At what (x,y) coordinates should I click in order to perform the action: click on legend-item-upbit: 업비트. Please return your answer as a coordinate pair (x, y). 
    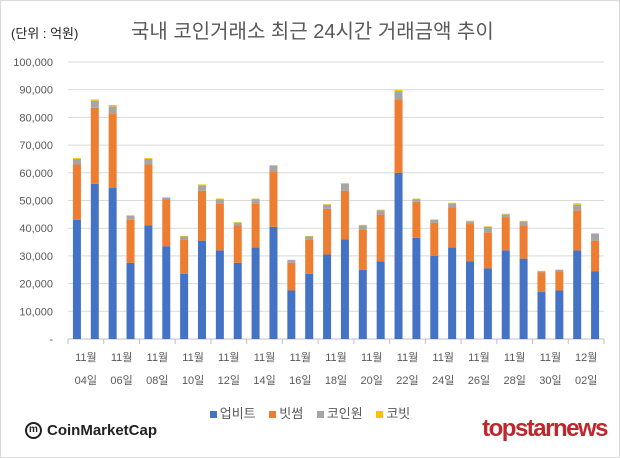
    Looking at the image, I should click on (232, 413).